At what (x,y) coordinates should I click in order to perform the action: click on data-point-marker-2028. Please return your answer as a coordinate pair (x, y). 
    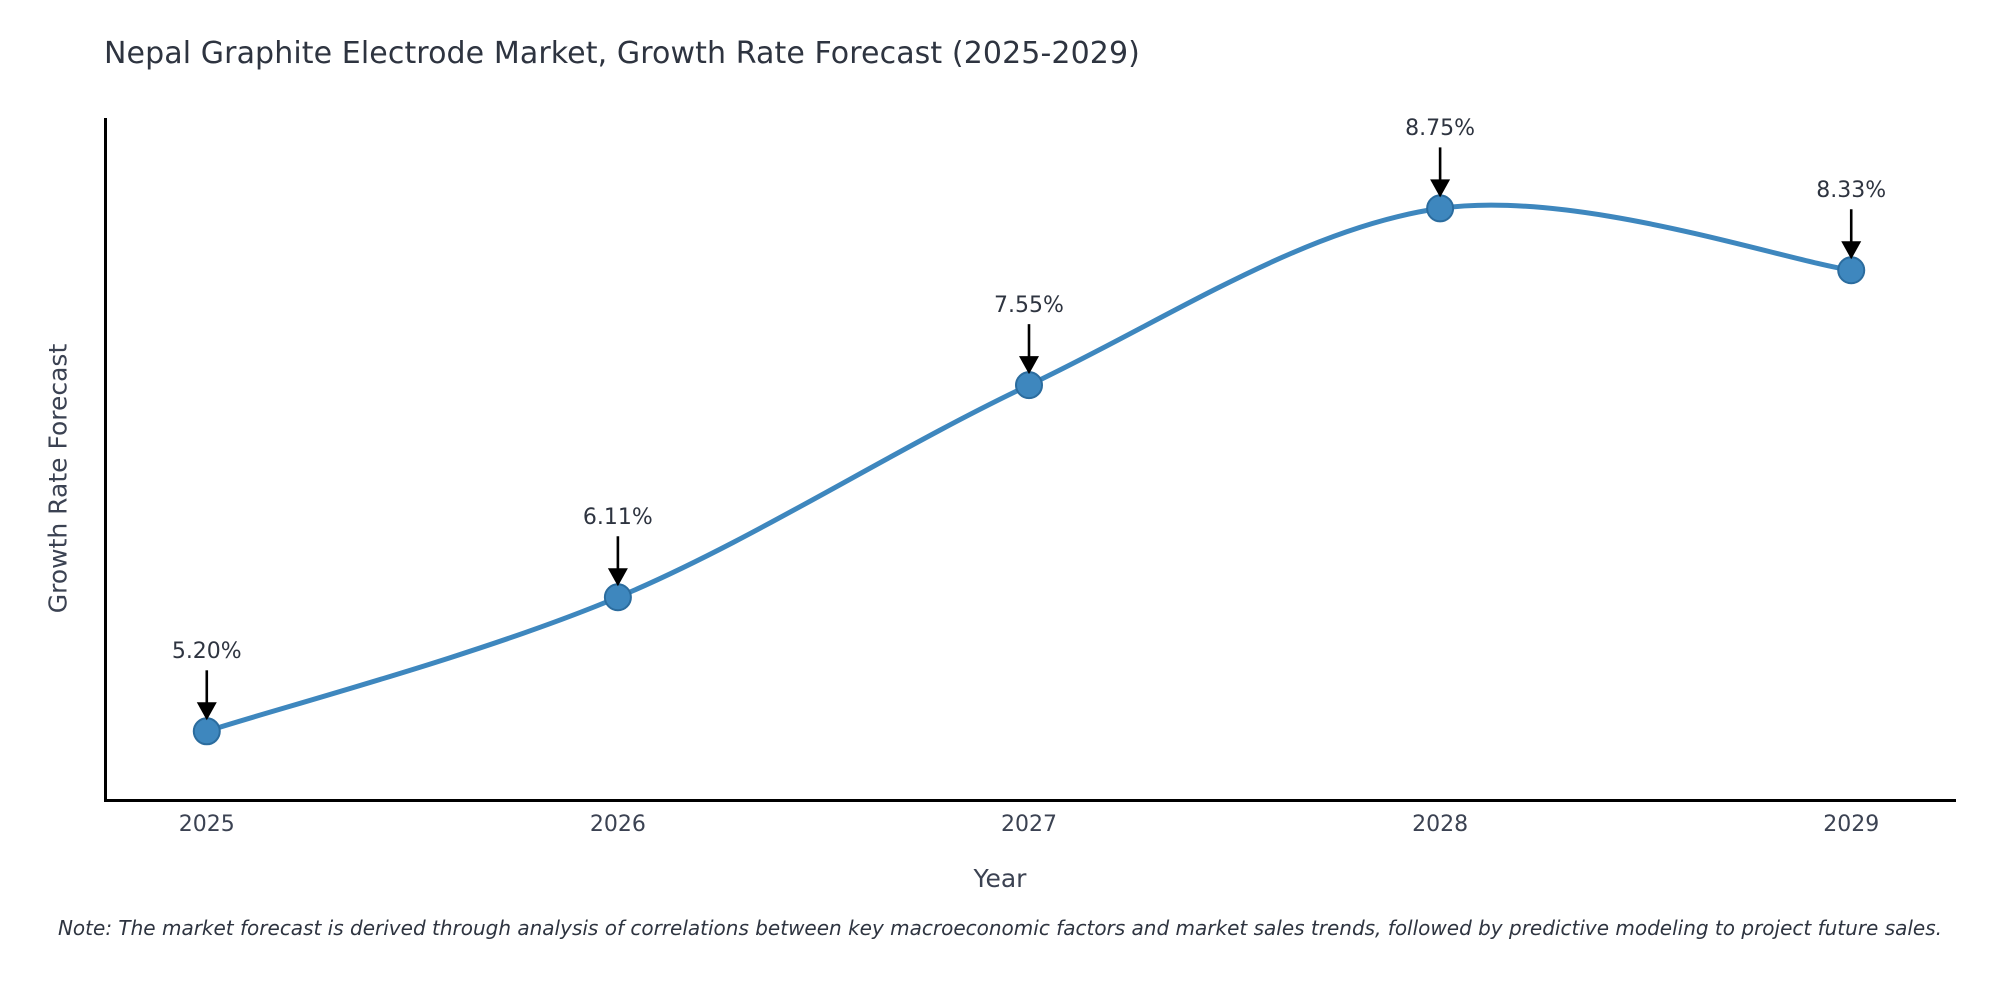
    Looking at the image, I should click on (1440, 208).